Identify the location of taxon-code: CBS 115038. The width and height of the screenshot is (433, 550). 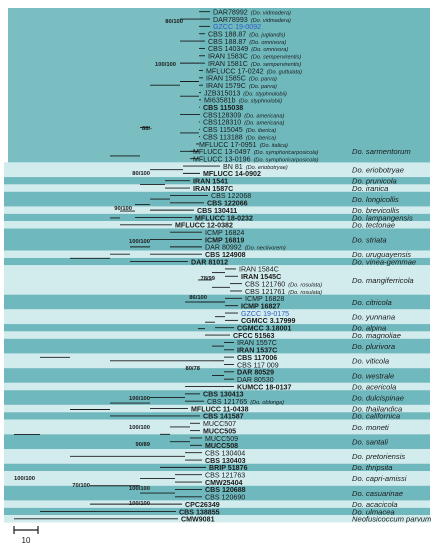
(223, 108).